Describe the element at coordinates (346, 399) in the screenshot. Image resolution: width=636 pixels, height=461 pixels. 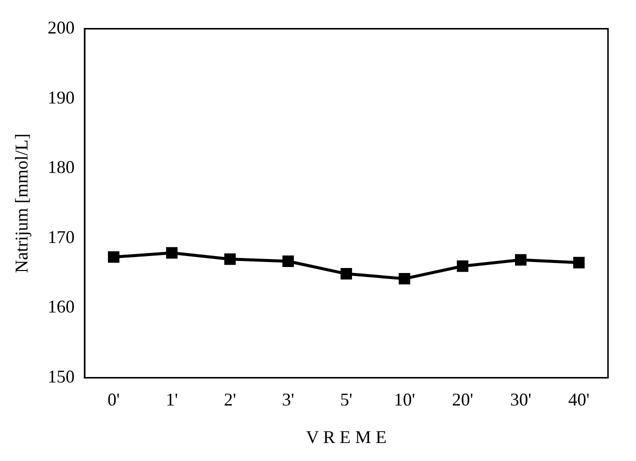
I see `x-tick-label: 5'` at that location.